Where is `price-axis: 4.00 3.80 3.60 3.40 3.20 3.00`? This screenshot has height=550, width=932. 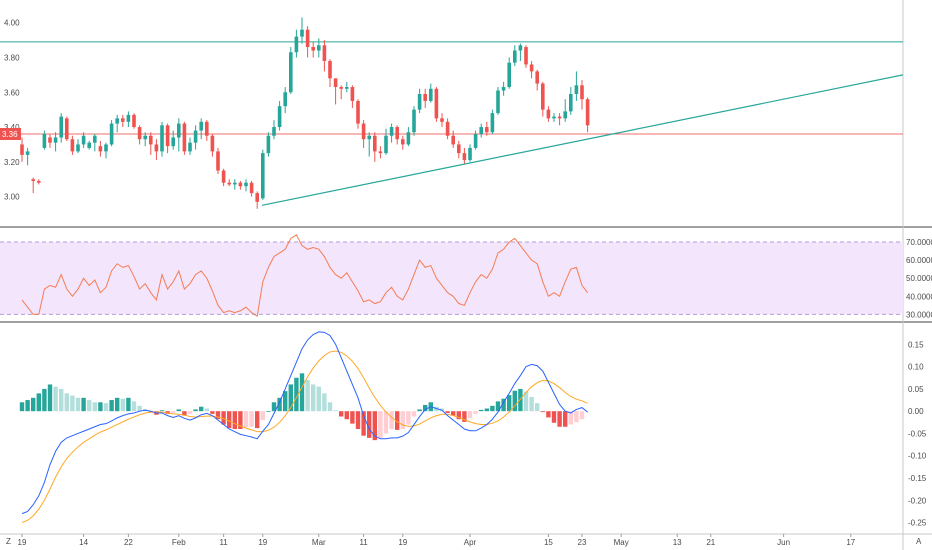 price-axis: 4.00 3.80 3.60 3.40 3.20 3.00 is located at coordinates (12, 110).